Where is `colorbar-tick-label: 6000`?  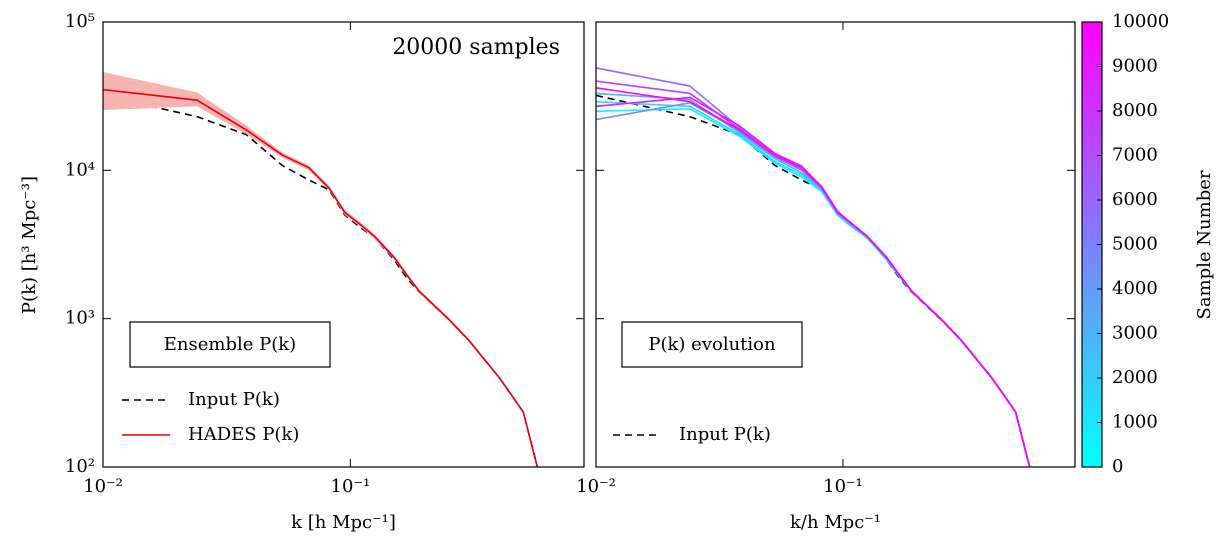 colorbar-tick-label: 6000 is located at coordinates (1135, 199).